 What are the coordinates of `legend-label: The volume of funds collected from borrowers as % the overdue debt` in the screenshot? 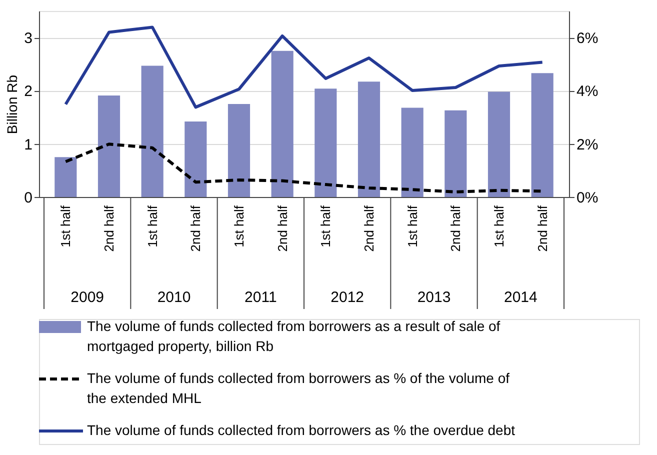 It's located at (301, 430).